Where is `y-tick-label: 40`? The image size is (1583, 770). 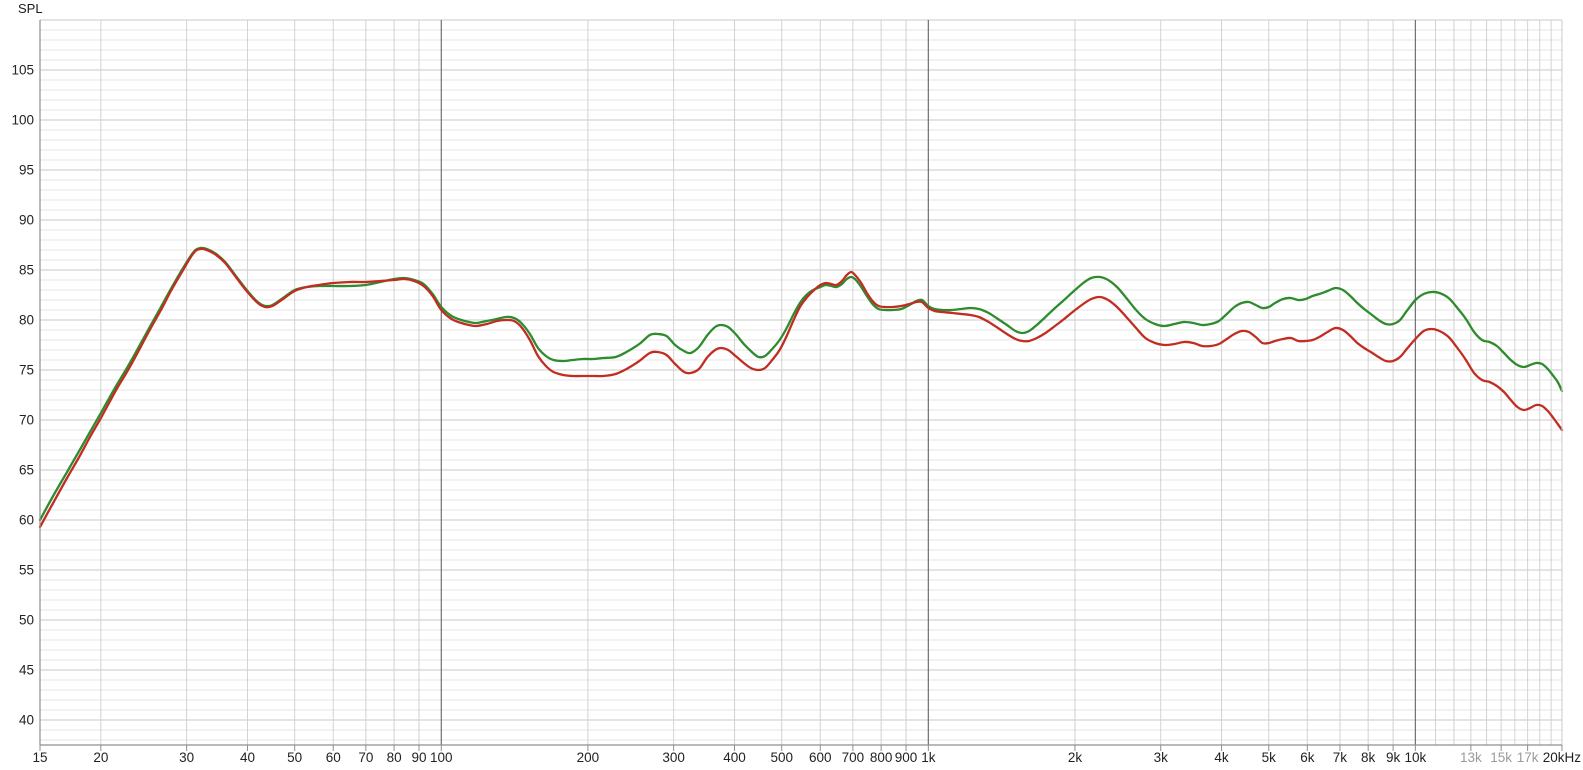 y-tick-label: 40 is located at coordinates (26, 720).